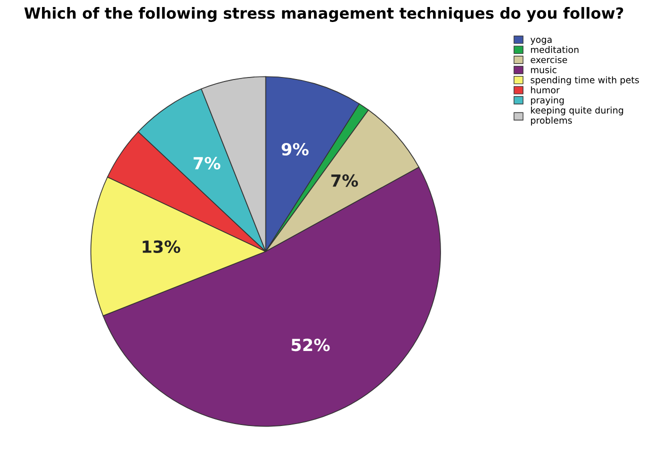 The height and width of the screenshot is (470, 648). What do you see at coordinates (541, 41) in the screenshot?
I see `legend-label: yoga` at bounding box center [541, 41].